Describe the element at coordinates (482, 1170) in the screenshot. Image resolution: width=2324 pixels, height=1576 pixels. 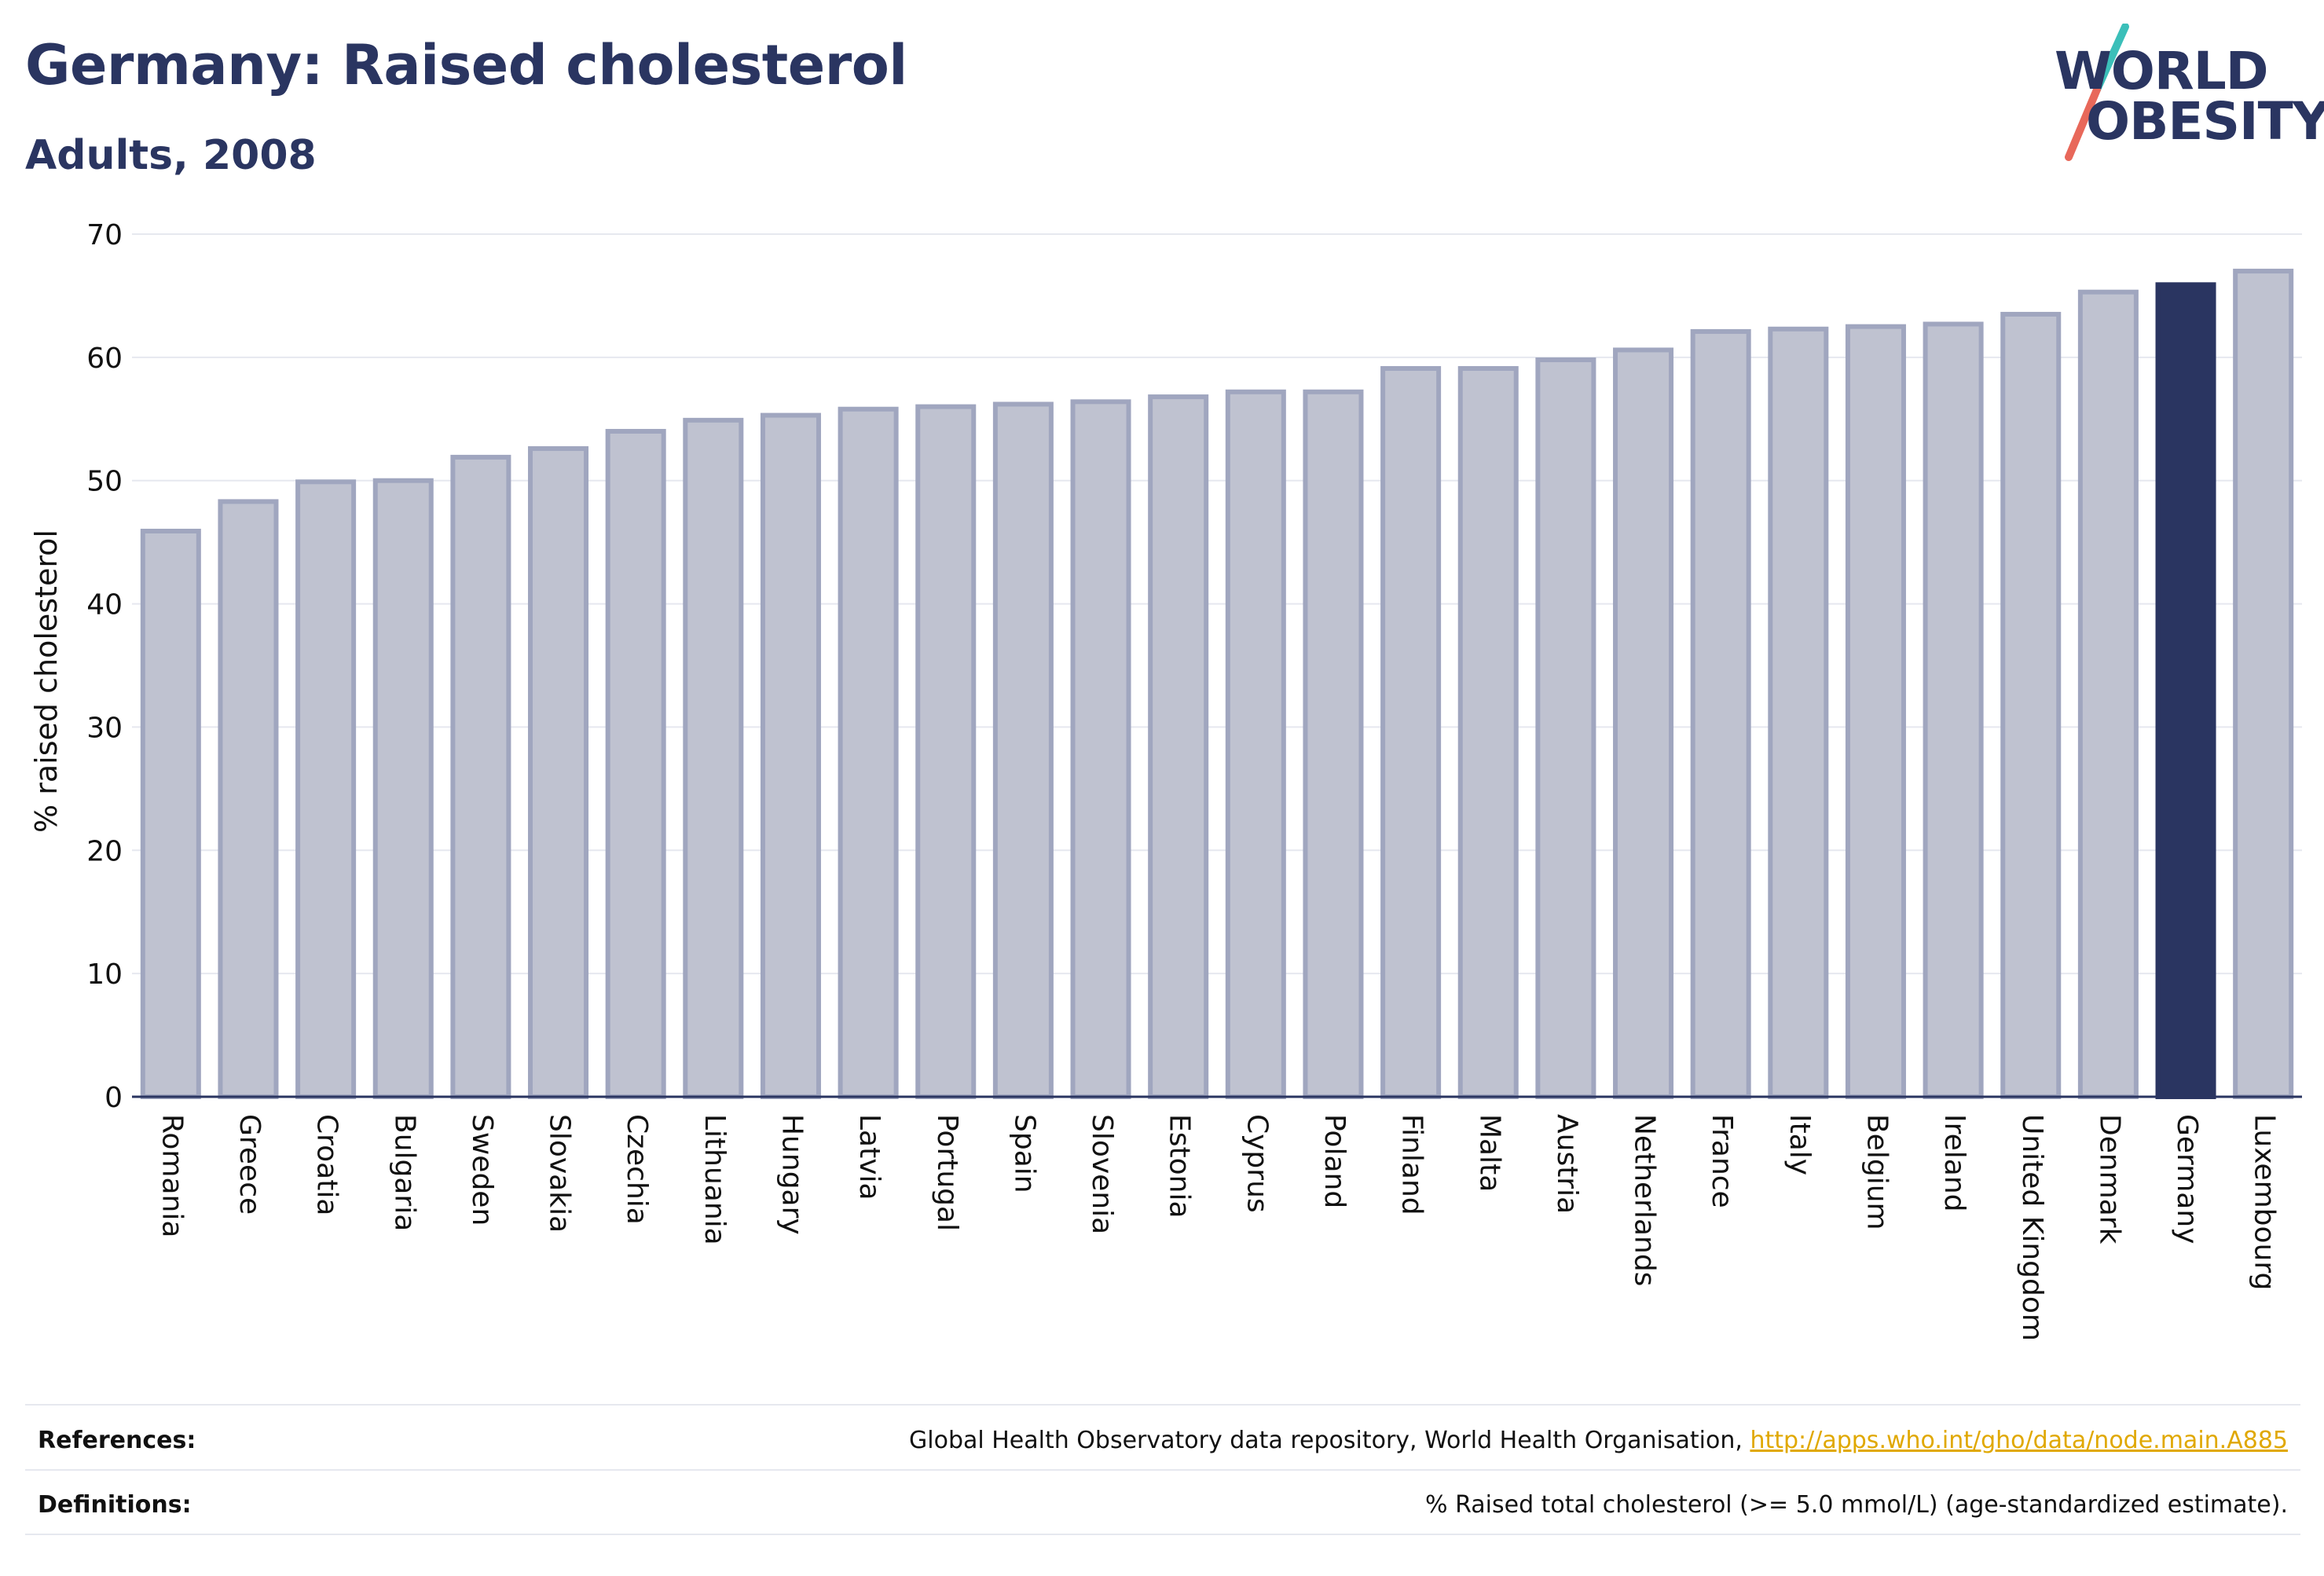
I see `x-tick-label: Sweden` at that location.